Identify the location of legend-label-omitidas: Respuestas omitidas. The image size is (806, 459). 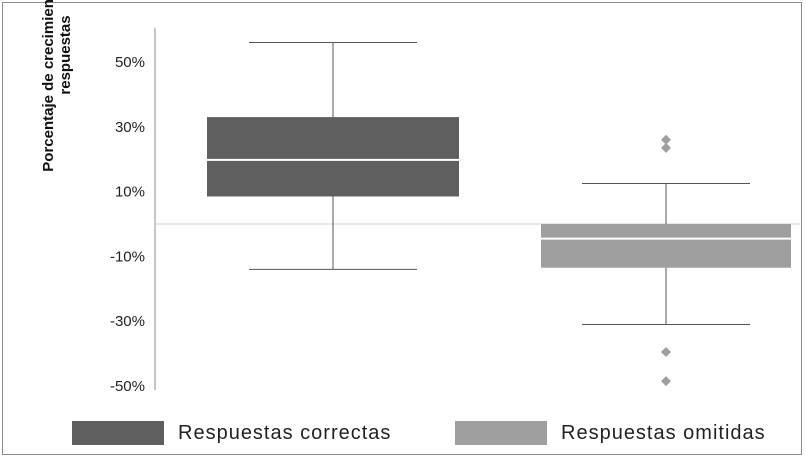
(663, 432).